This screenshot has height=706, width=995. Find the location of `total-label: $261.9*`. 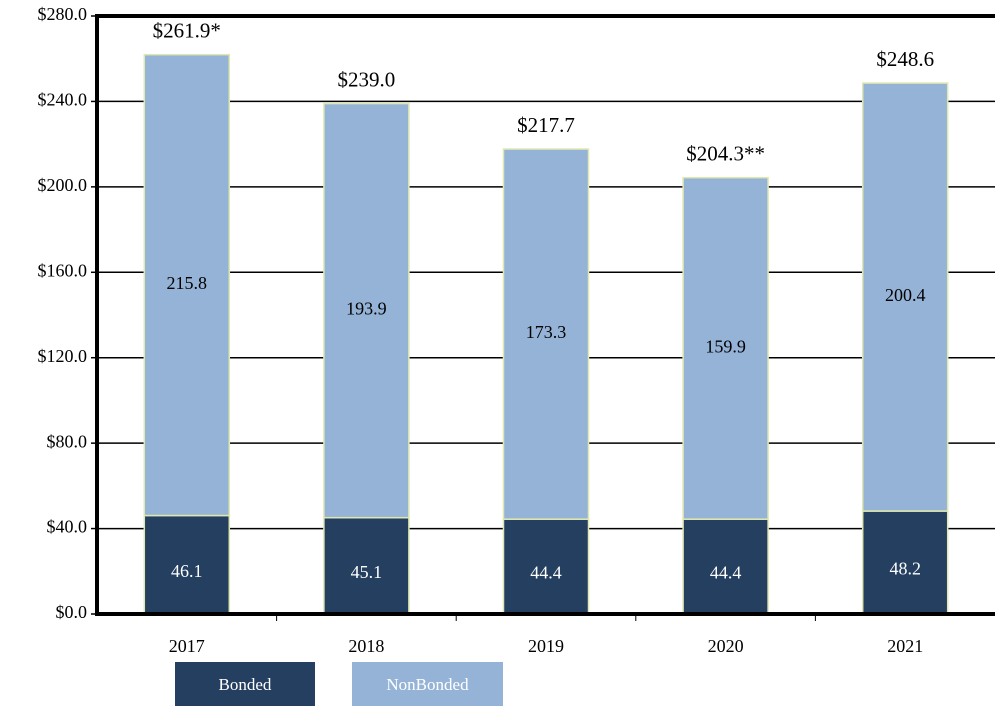

total-label: $261.9* is located at coordinates (187, 30).